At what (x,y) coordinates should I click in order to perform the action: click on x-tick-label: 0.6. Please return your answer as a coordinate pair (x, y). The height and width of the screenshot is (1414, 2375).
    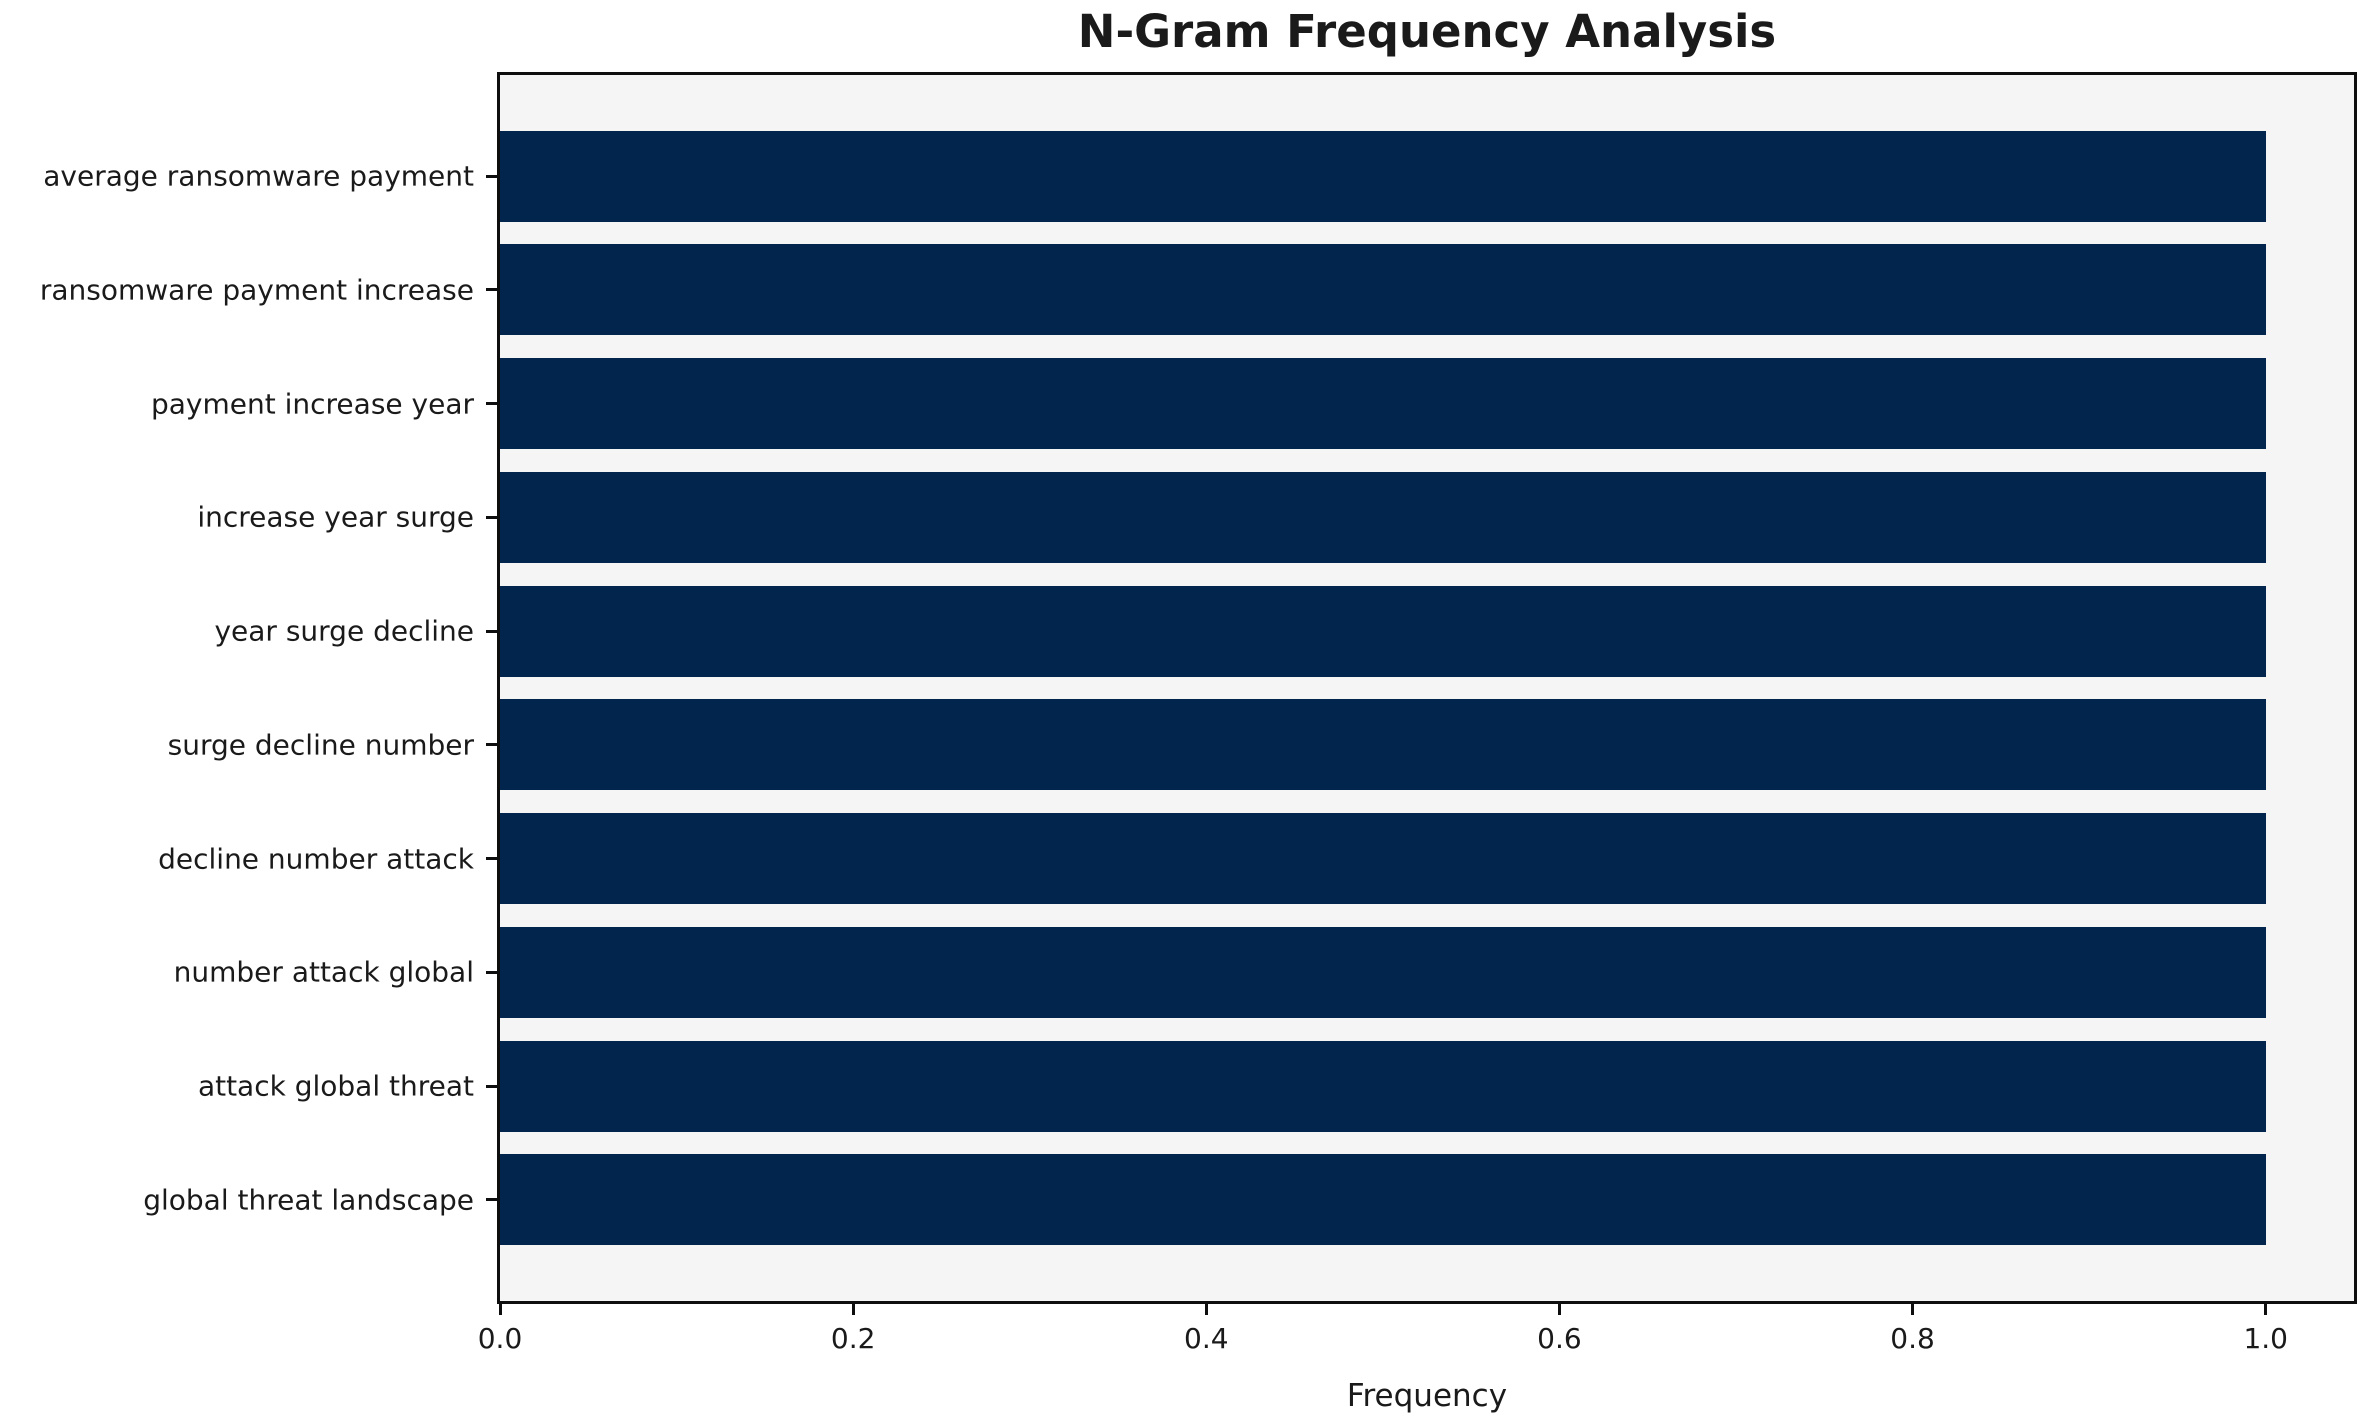
    Looking at the image, I should click on (1559, 1338).